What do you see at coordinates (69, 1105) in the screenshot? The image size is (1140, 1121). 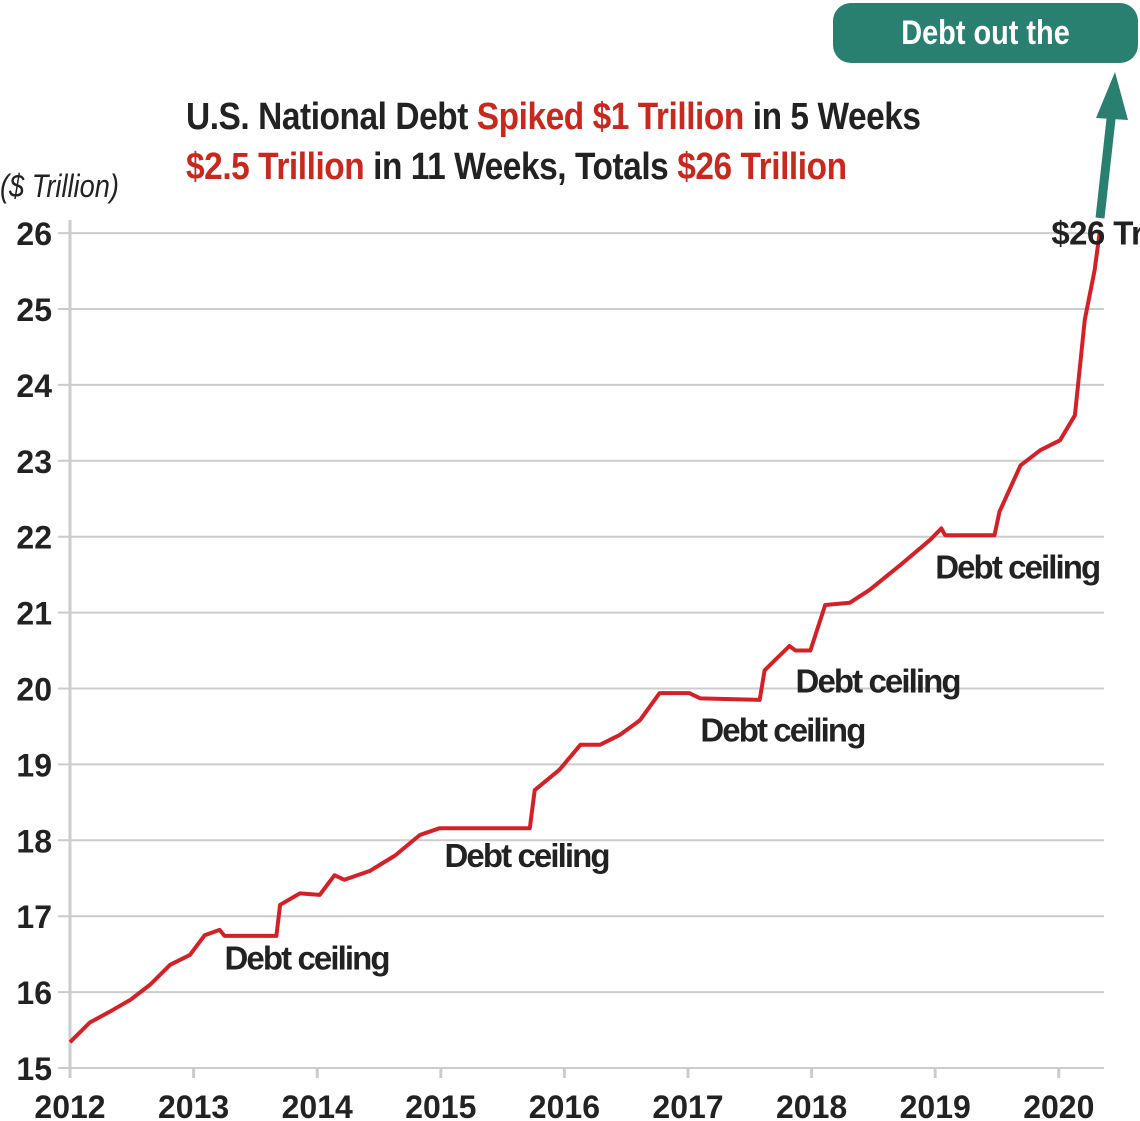 I see `x-tick-label: 2012` at bounding box center [69, 1105].